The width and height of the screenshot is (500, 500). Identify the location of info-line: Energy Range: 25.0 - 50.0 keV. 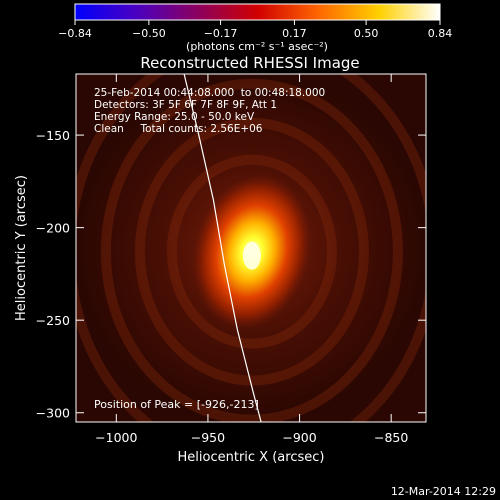
(174, 117).